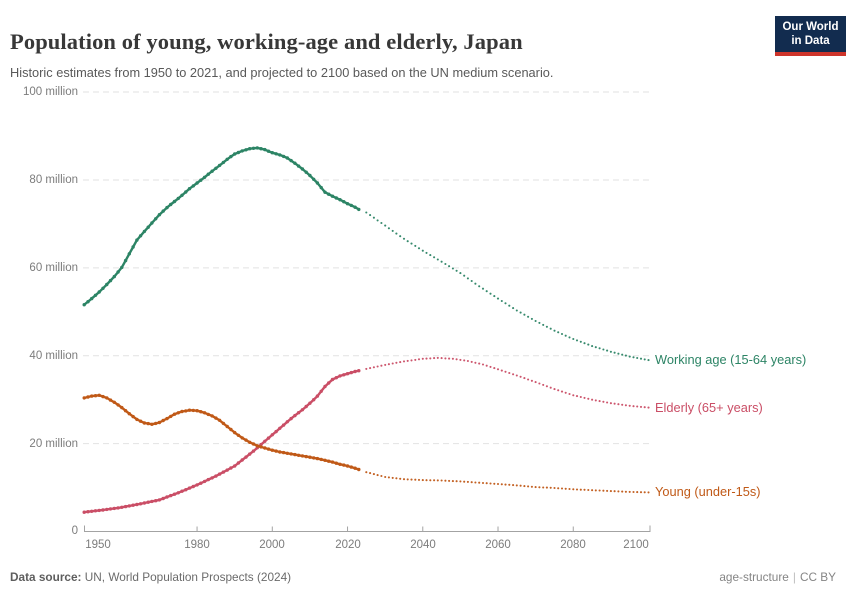  What do you see at coordinates (636, 545) in the screenshot?
I see `x-tick-2100: 2100` at bounding box center [636, 545].